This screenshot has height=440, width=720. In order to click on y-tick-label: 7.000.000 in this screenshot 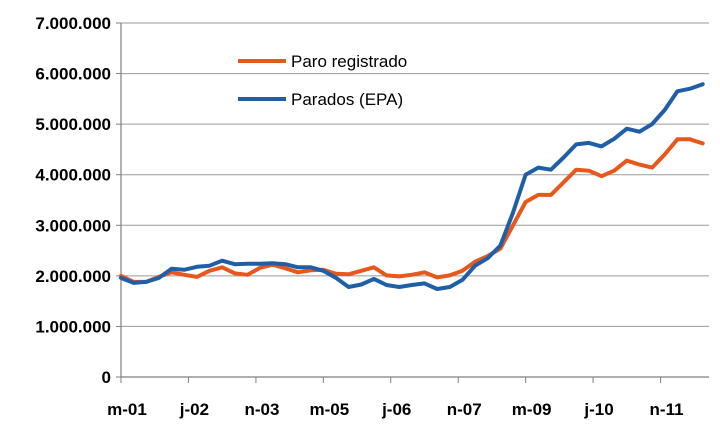, I will do `click(73, 23)`.